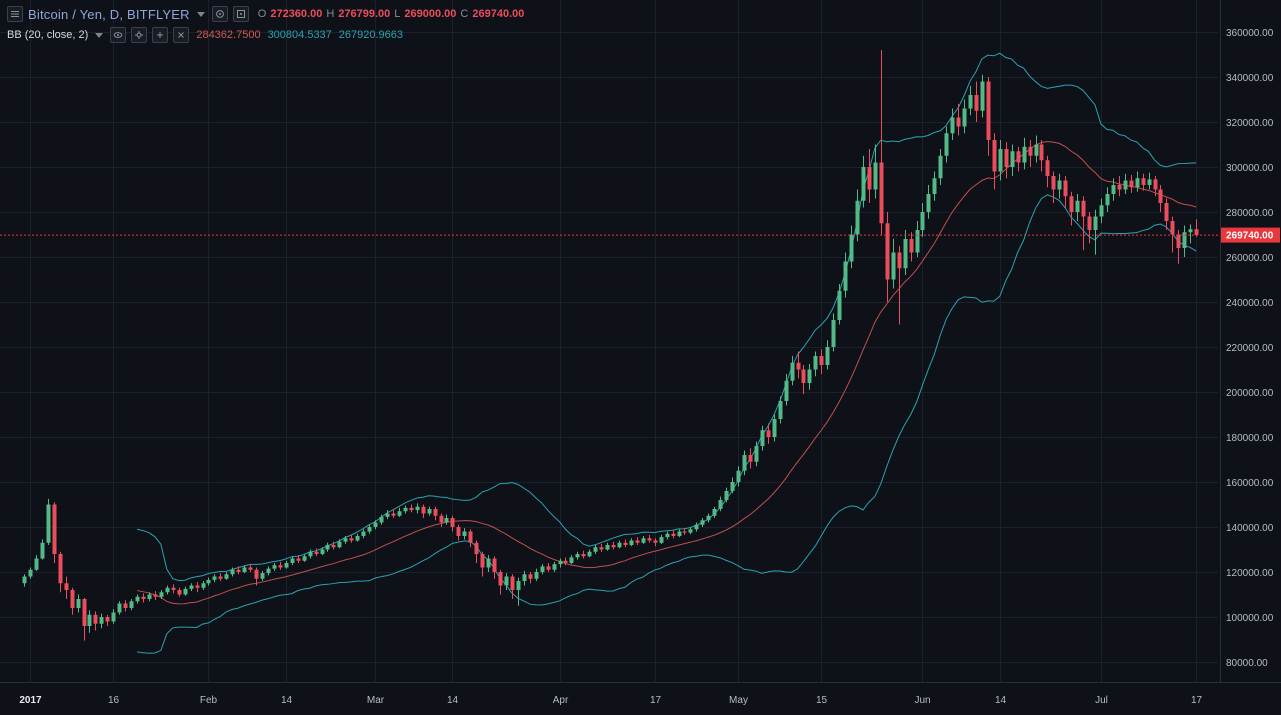 Image resolution: width=1281 pixels, height=715 pixels. Describe the element at coordinates (118, 35) in the screenshot. I see `indicator-visibility-icon` at that location.